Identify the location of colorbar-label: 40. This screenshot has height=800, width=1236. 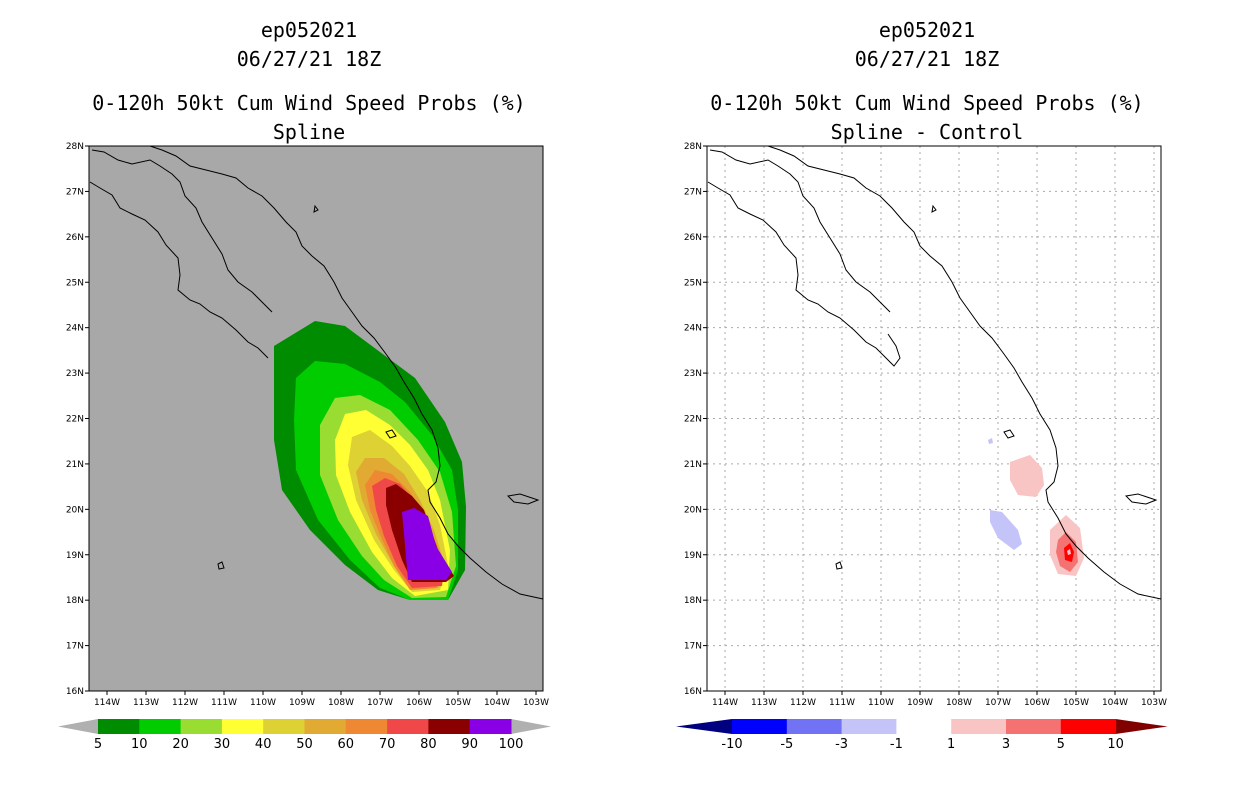
(263, 744).